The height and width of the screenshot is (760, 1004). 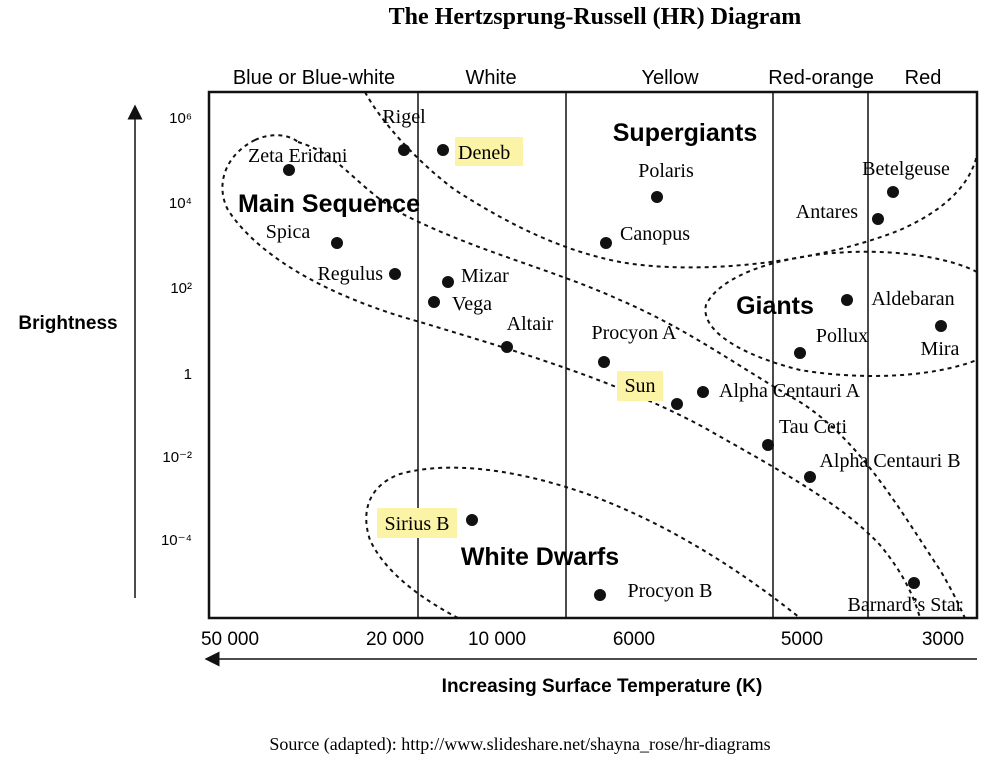 I want to click on star-dot-vega, so click(x=434, y=302).